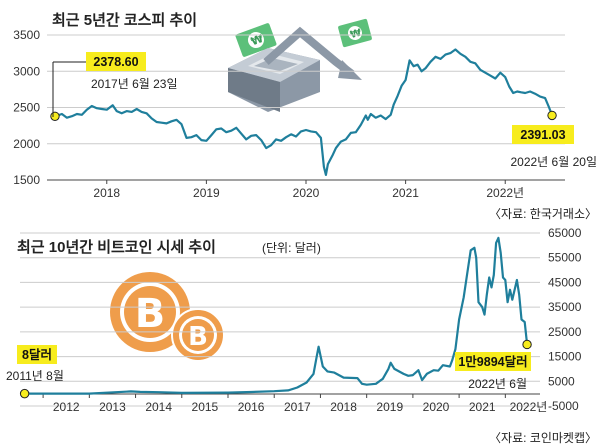 The width and height of the screenshot is (600, 448). What do you see at coordinates (565, 319) in the screenshot?
I see `bitcoin-y-axis: 65000 55000 45000 35000 25000 15000 5000 -5000` at bounding box center [565, 319].